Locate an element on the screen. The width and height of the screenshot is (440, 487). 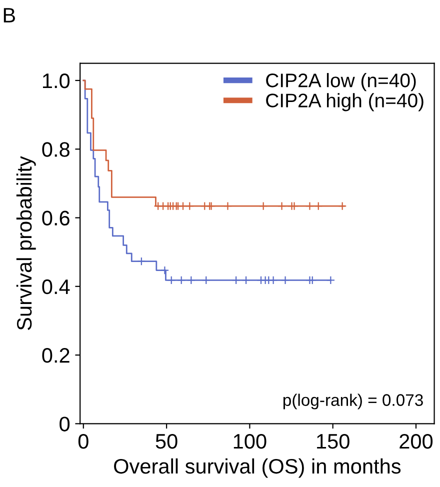
x-tick-label: 200 is located at coordinates (416, 441).